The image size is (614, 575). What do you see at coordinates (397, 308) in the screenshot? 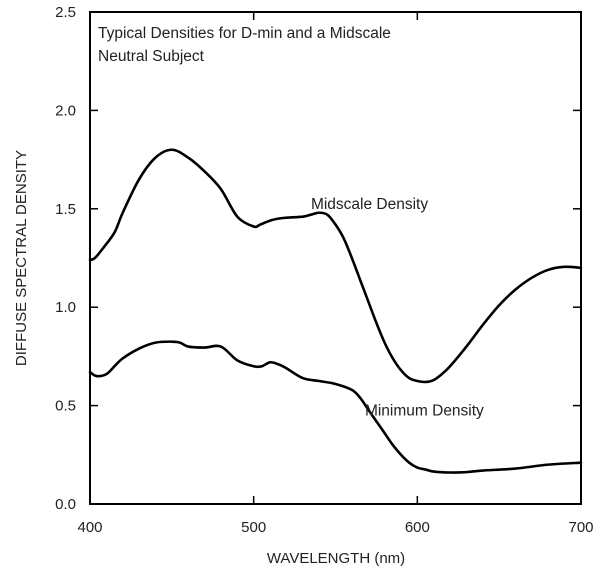
I see `labels-layer: Midscale Density Minimum Density` at bounding box center [397, 308].